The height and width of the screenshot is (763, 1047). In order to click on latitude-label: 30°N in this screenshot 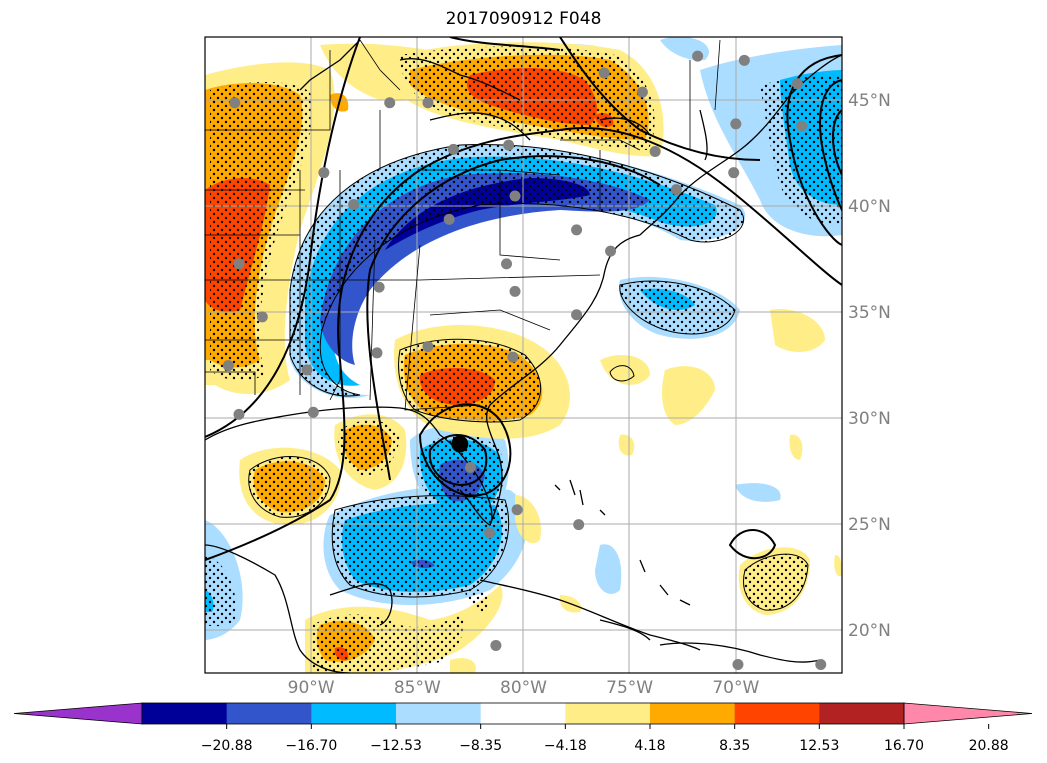, I will do `click(869, 418)`.